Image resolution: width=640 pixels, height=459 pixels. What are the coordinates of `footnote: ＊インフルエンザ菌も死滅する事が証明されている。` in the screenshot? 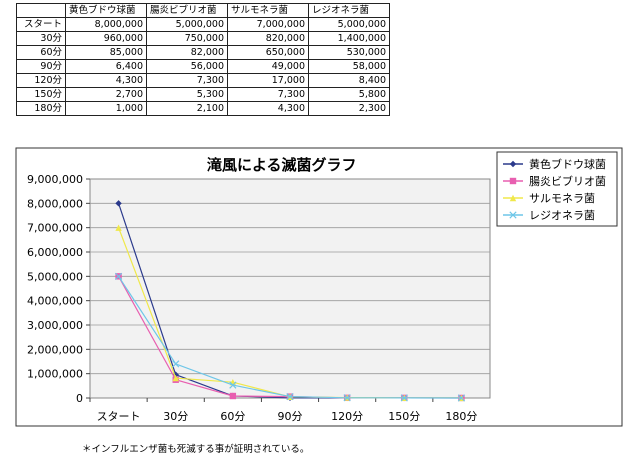 It's located at (196, 449).